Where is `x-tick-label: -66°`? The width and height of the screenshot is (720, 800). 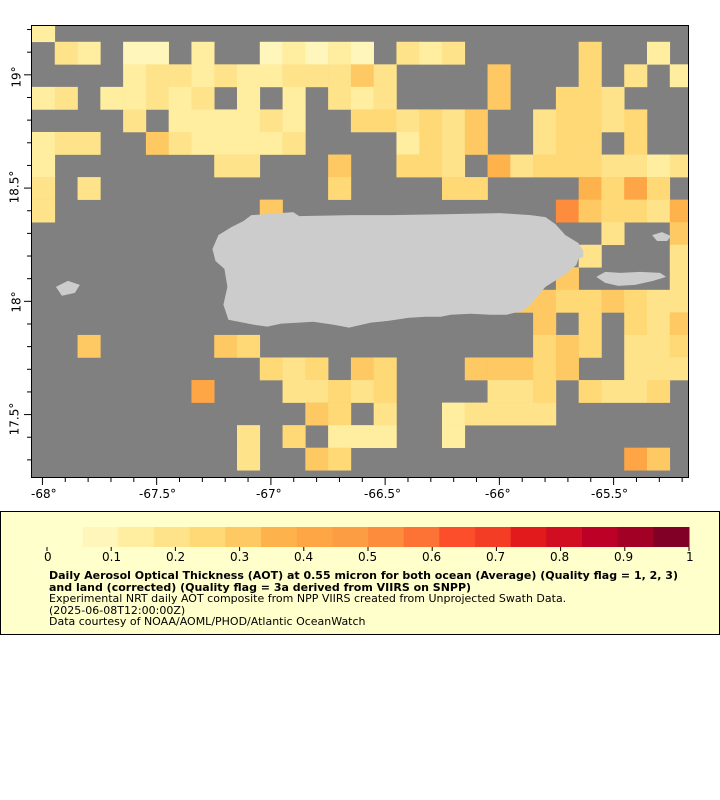
x-tick-label: -66° is located at coordinates (498, 494).